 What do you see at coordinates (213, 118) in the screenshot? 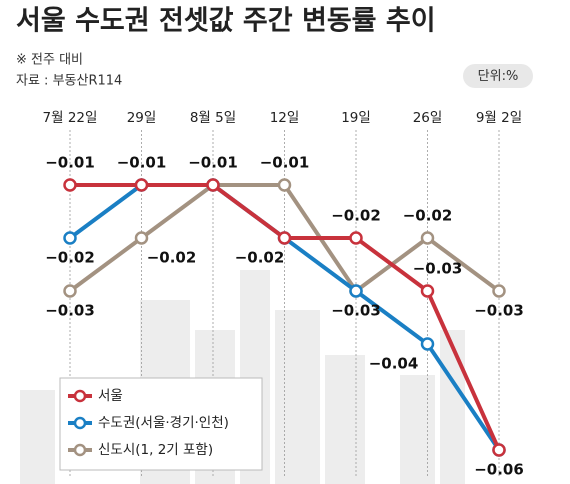
I see `x-tick-label: 8월 5일` at bounding box center [213, 118].